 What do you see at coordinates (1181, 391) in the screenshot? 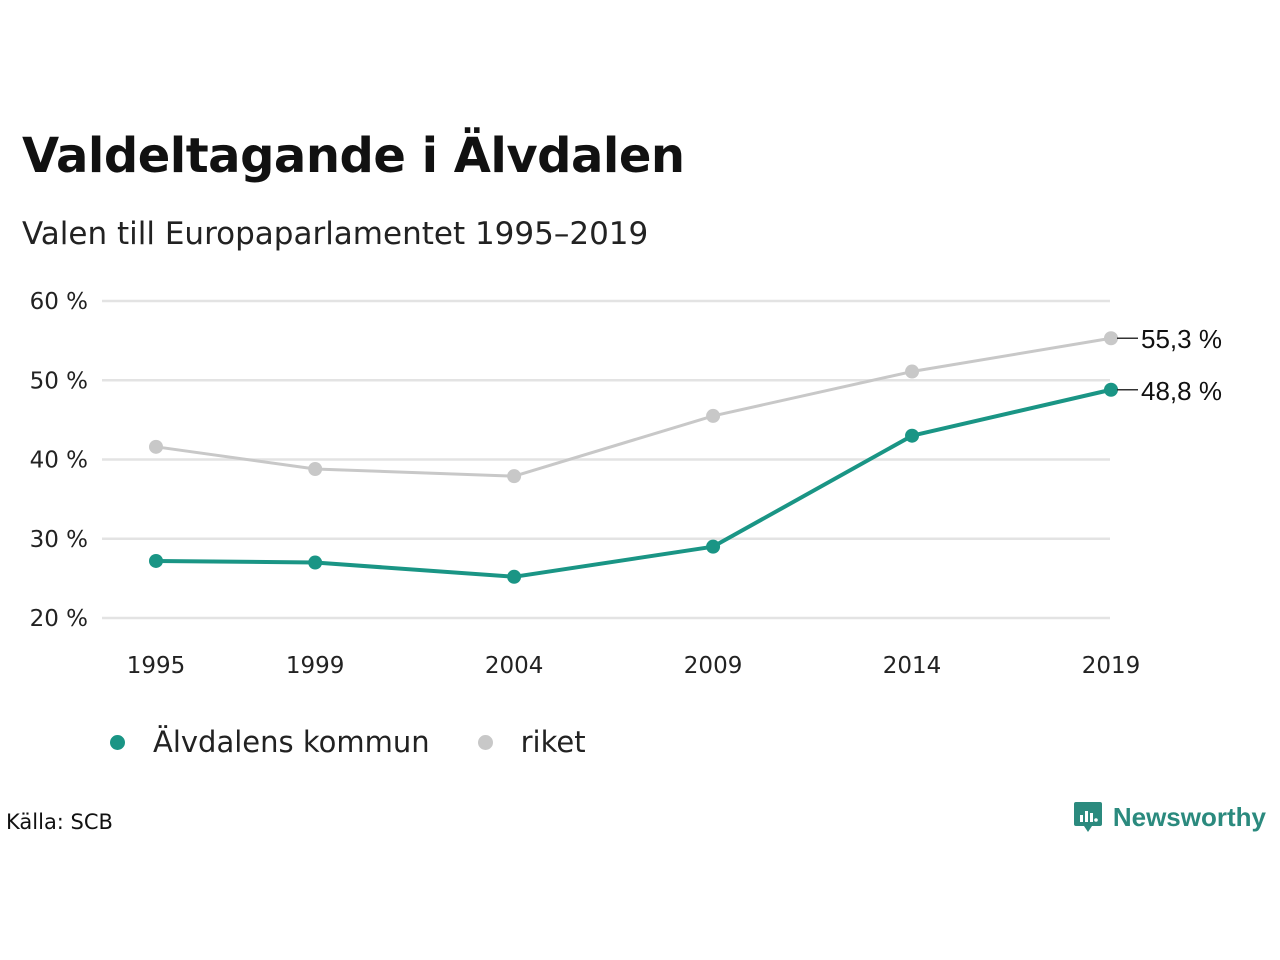
I see `end-label-kommun: 48,8 %` at bounding box center [1181, 391].